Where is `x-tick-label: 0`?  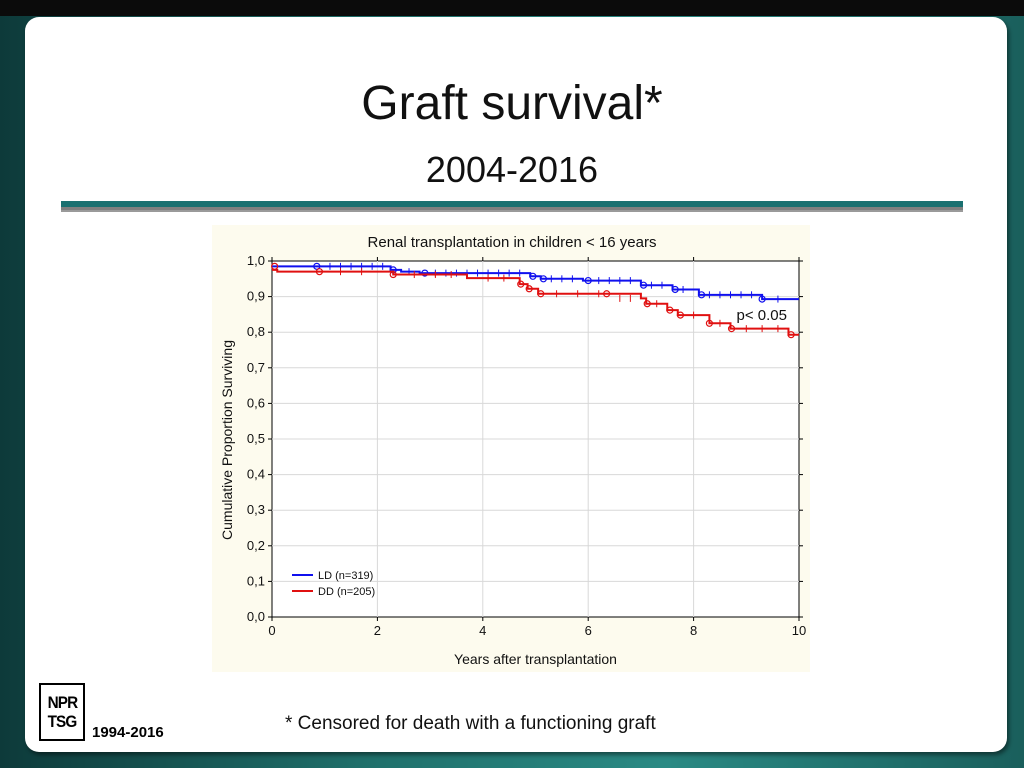 x-tick-label: 0 is located at coordinates (271, 630).